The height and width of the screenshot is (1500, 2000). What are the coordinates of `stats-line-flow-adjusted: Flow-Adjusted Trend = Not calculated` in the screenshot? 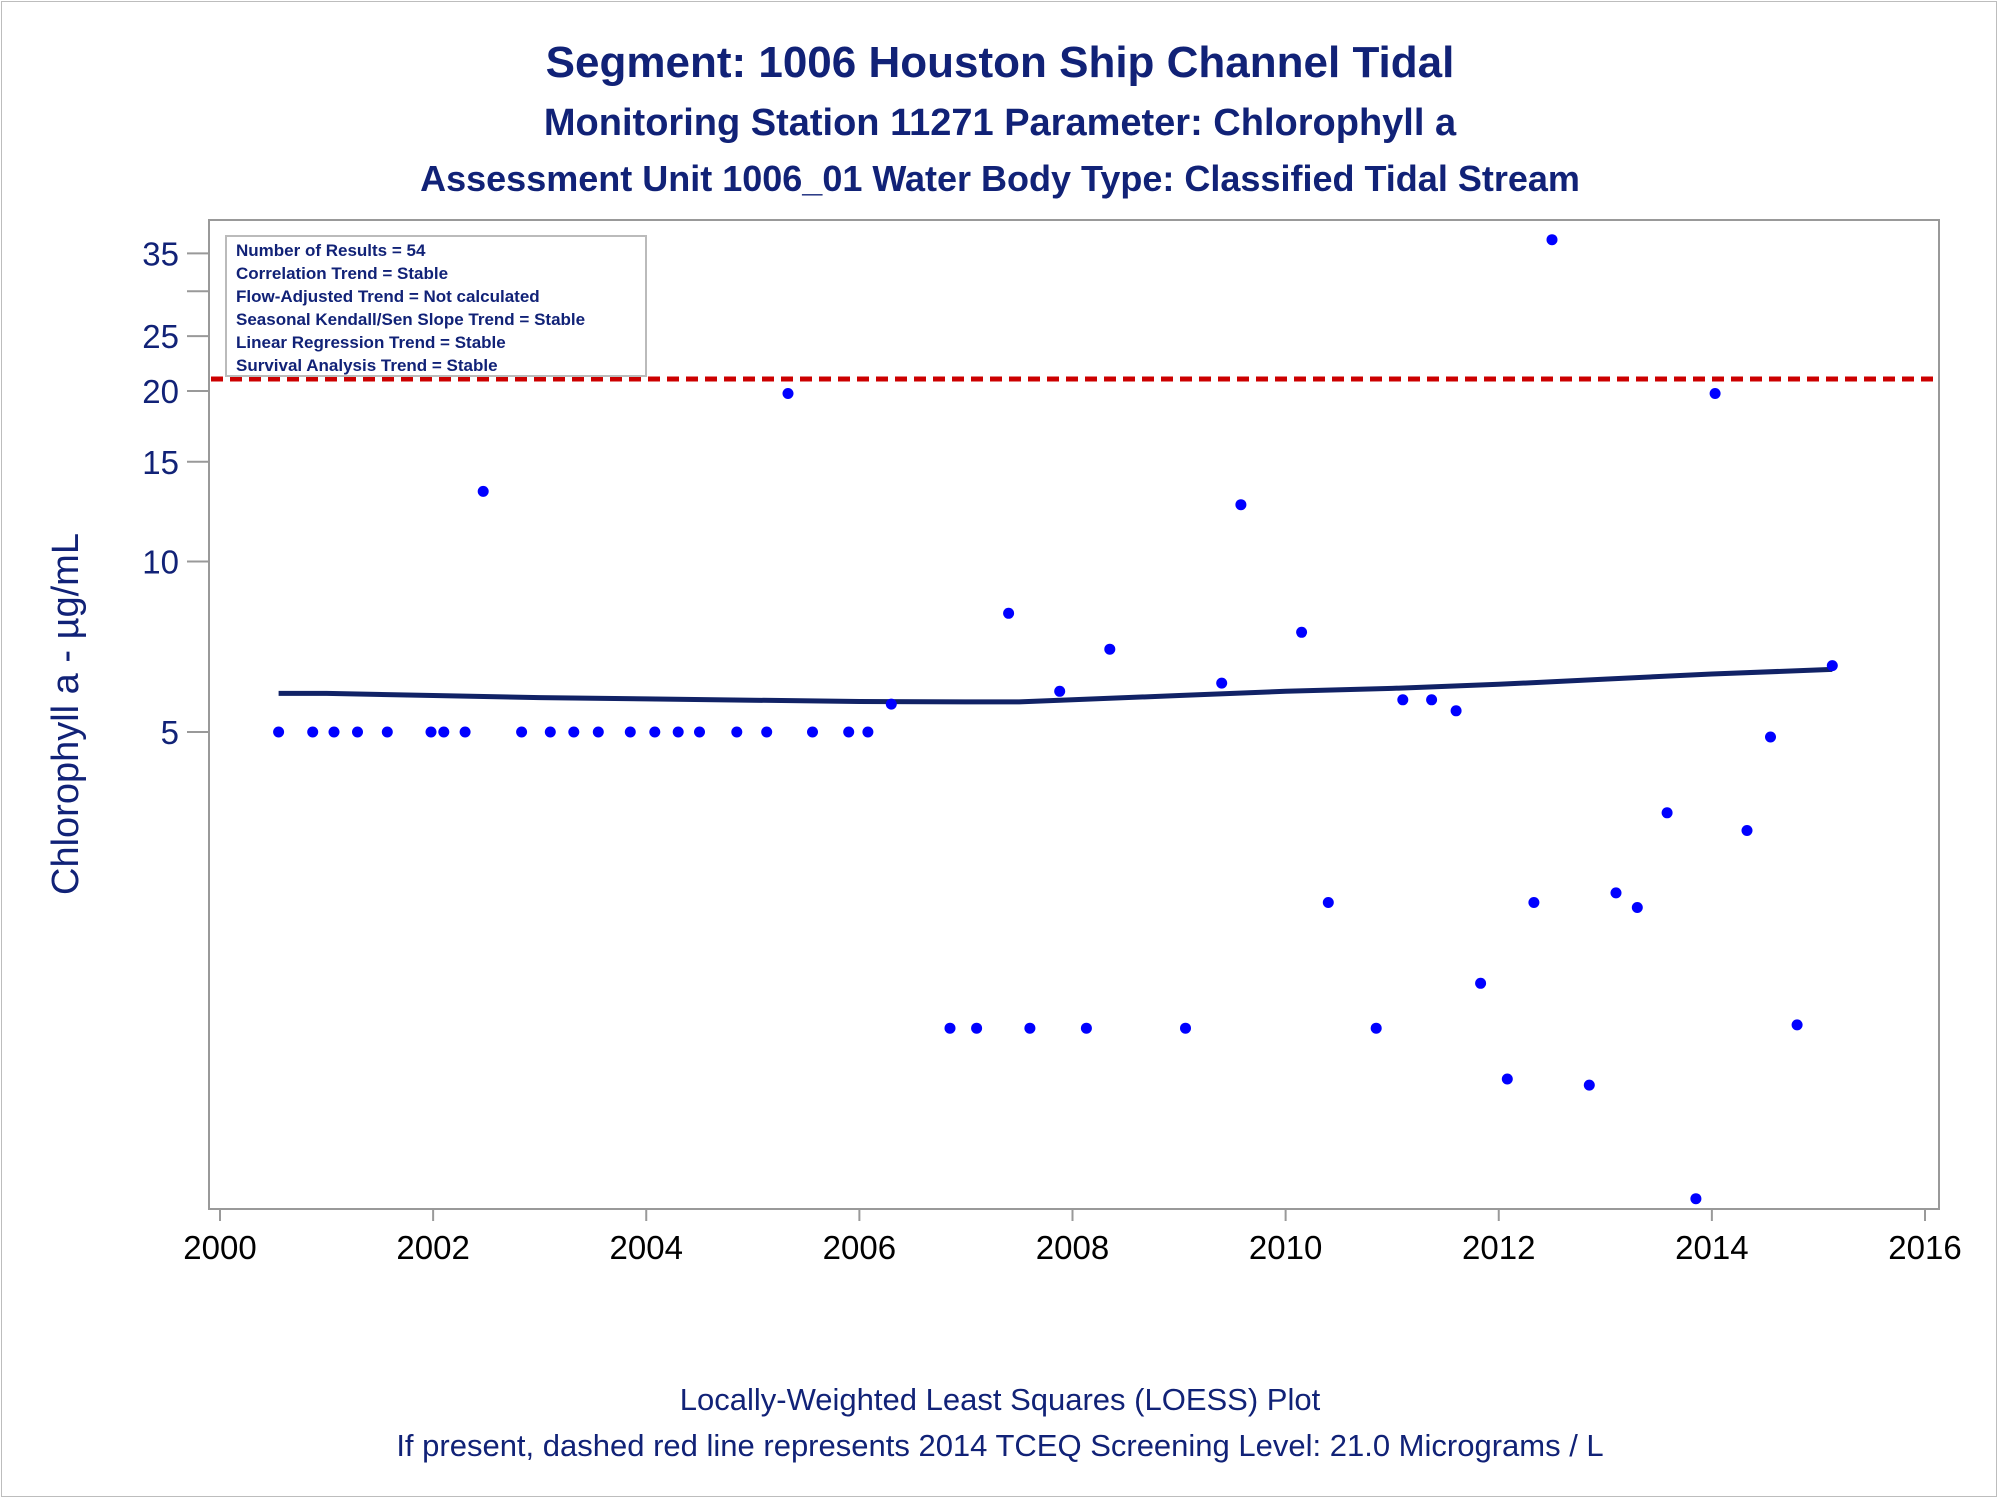 It's located at (388, 296).